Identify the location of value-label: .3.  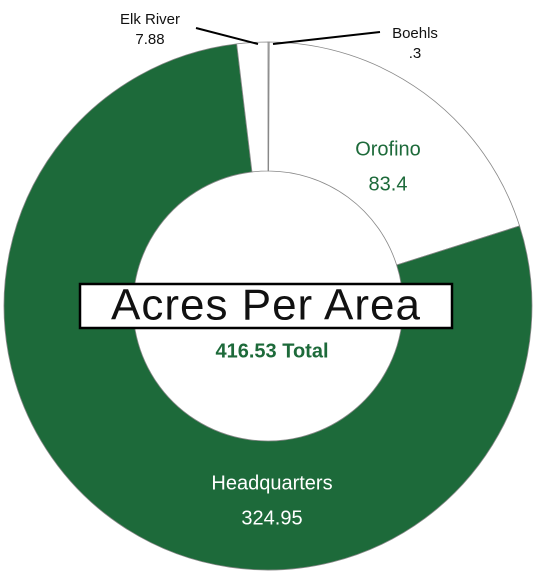
(415, 53).